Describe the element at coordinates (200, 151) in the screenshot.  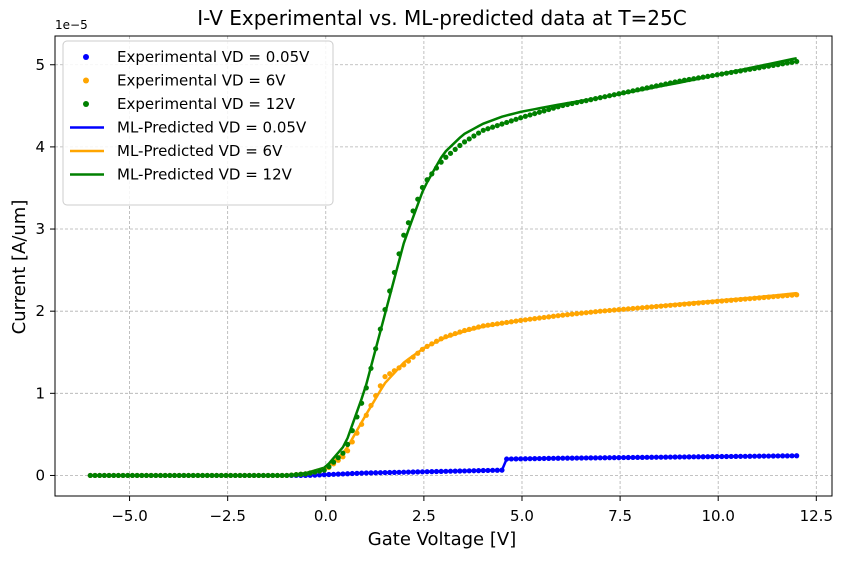
I see `legend-label: ML-Predicted VD = 6V` at that location.